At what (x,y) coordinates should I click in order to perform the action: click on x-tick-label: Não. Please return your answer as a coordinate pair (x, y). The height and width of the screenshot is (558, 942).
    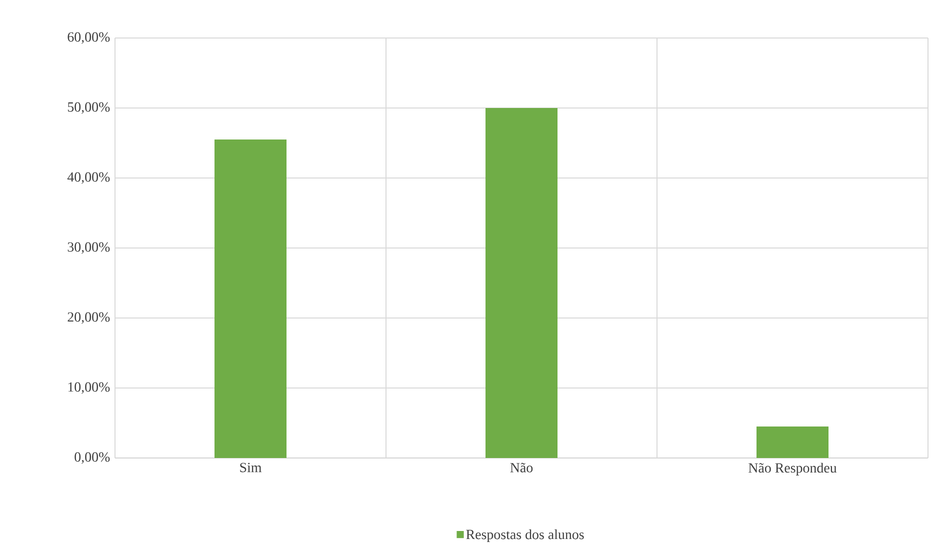
    Looking at the image, I should click on (521, 467).